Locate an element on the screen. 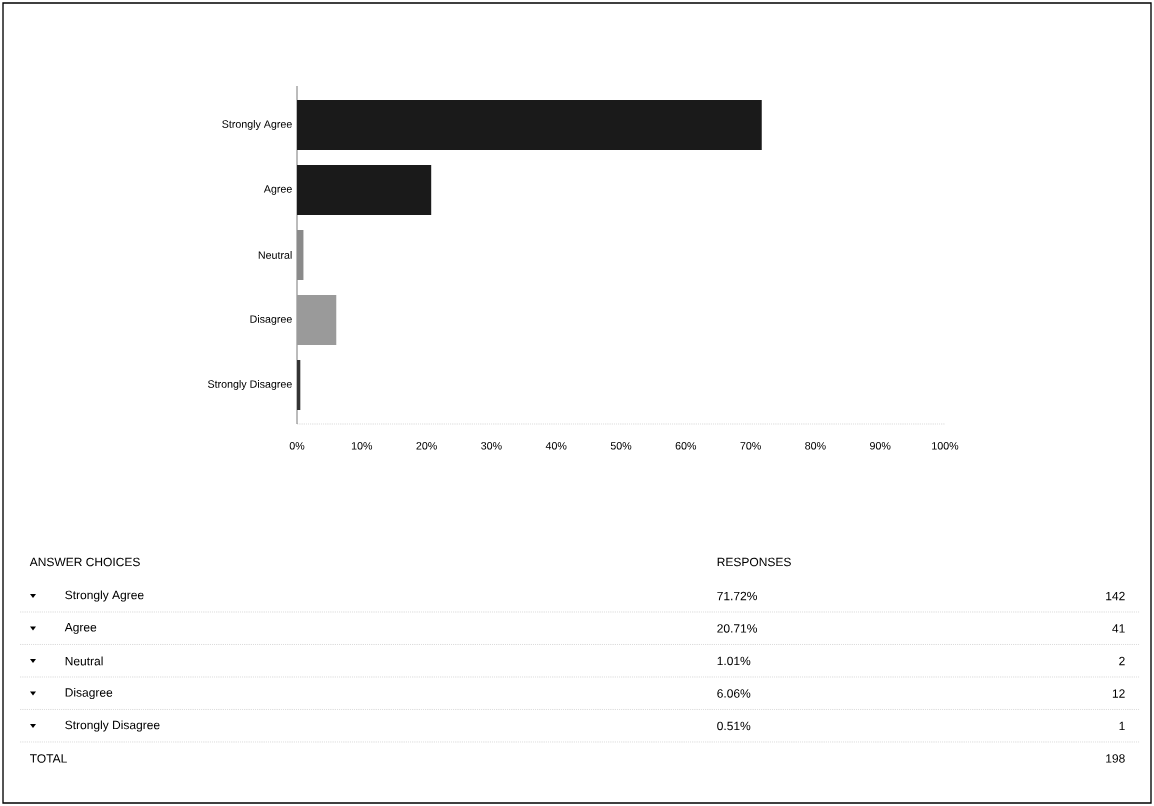 Image resolution: width=1154 pixels, height=806 pixels. x-tick-label: 10% is located at coordinates (362, 446).